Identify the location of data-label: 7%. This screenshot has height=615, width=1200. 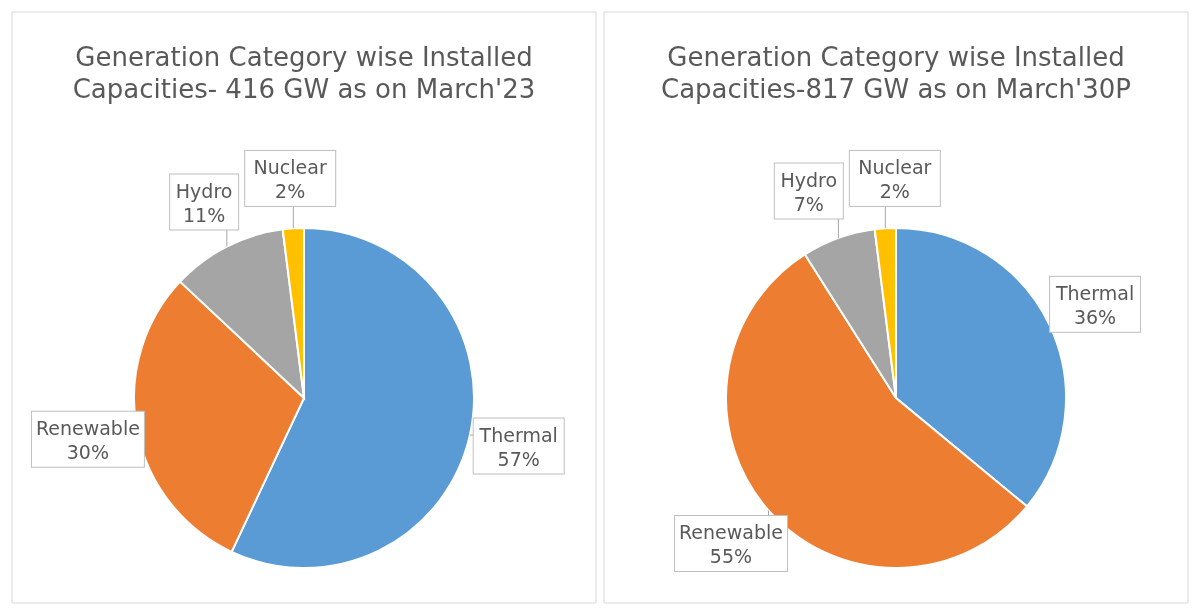
(808, 204).